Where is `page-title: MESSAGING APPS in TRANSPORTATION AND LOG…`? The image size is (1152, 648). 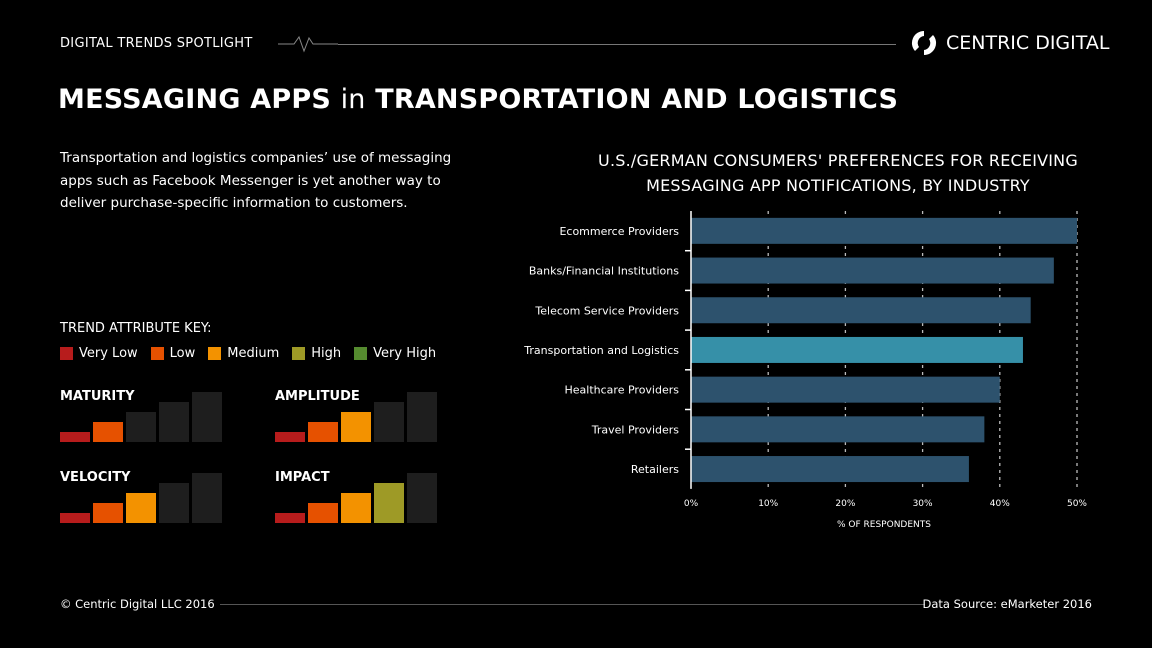
page-title: MESSAGING APPS in TRANSPORTATION AND LOG… is located at coordinates (478, 99).